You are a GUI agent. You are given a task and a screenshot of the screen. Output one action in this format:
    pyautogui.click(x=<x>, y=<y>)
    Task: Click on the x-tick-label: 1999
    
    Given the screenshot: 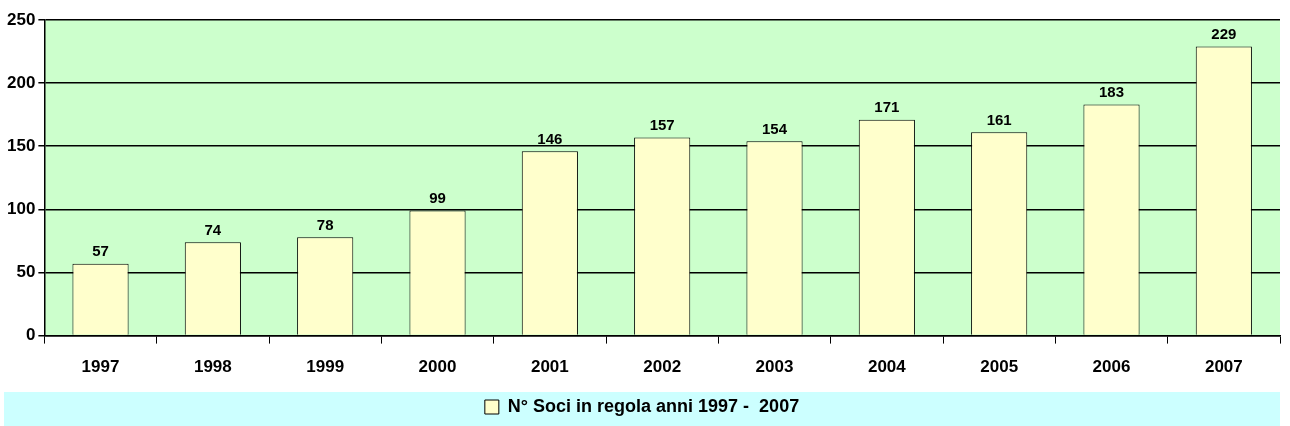 What is the action you would take?
    pyautogui.click(x=325, y=367)
    